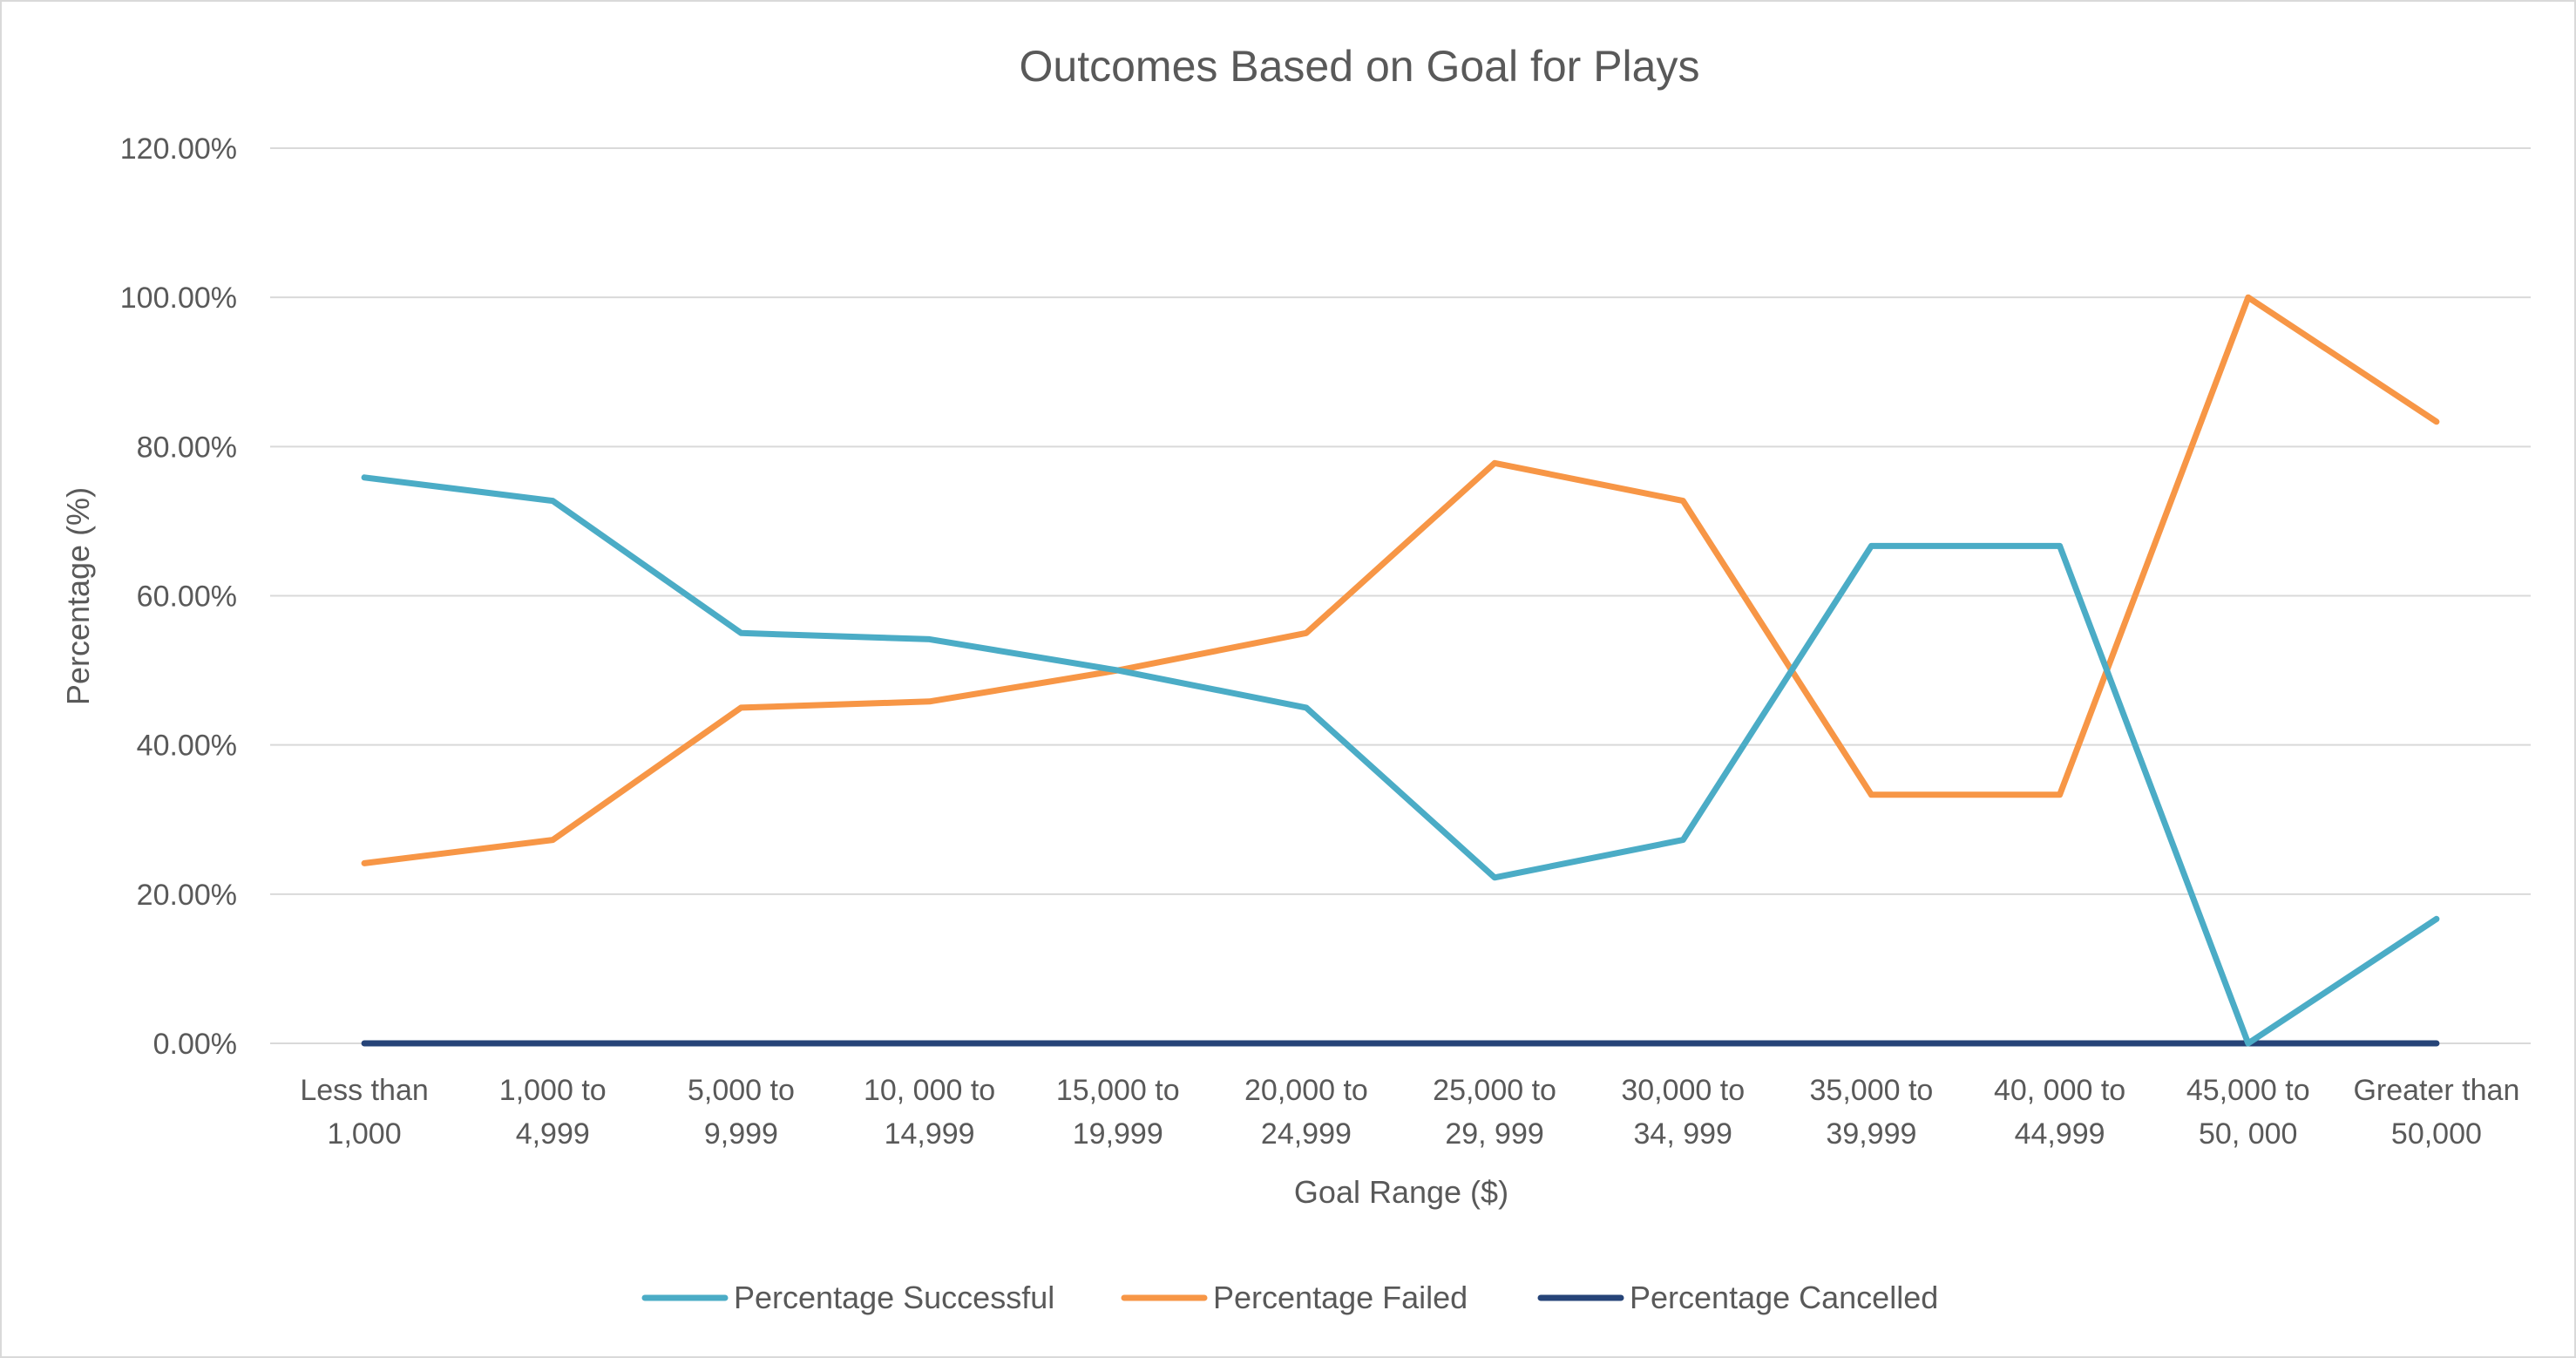  What do you see at coordinates (930, 1112) in the screenshot?
I see `x-tick-label: 10, 000 to 14,999` at bounding box center [930, 1112].